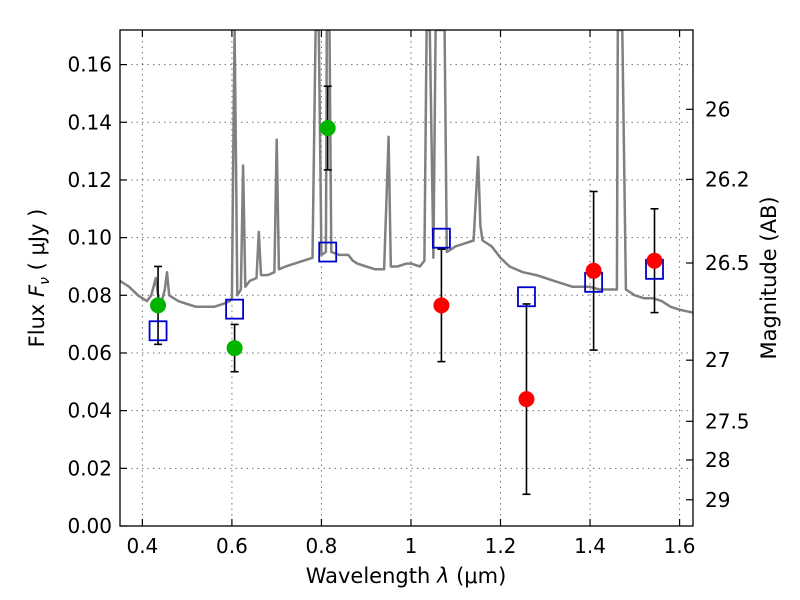 Image resolution: width=800 pixels, height=600 pixels. I want to click on x-tick-label: 1.2, so click(501, 546).